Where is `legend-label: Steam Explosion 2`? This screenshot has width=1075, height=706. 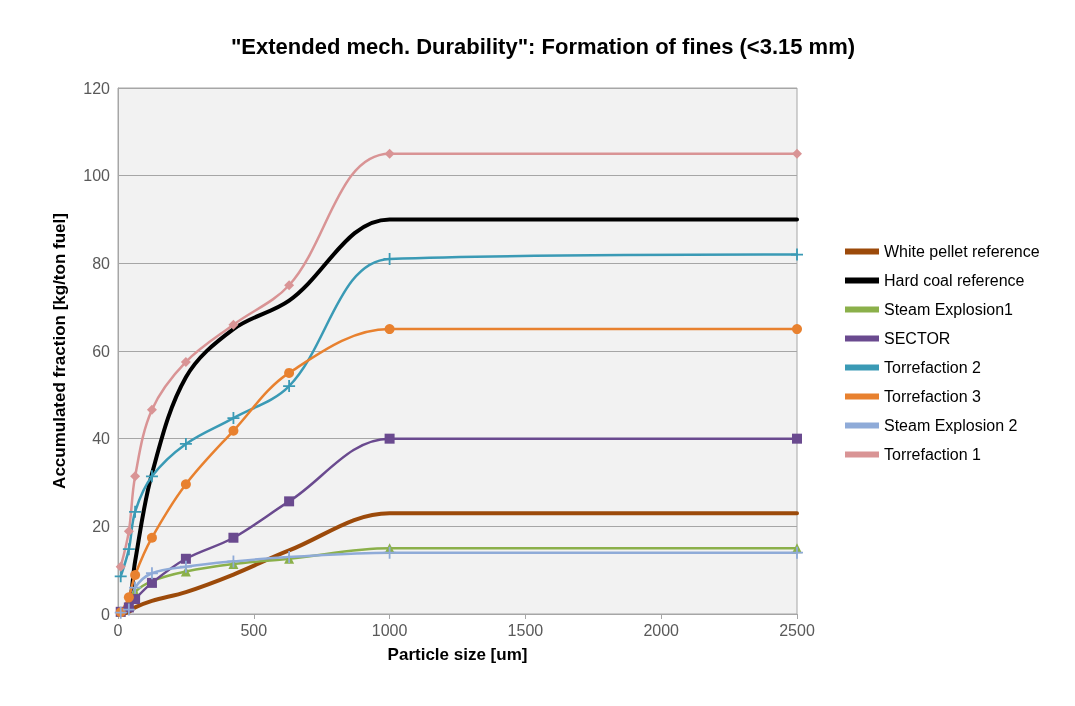 legend-label: Steam Explosion 2 is located at coordinates (951, 425).